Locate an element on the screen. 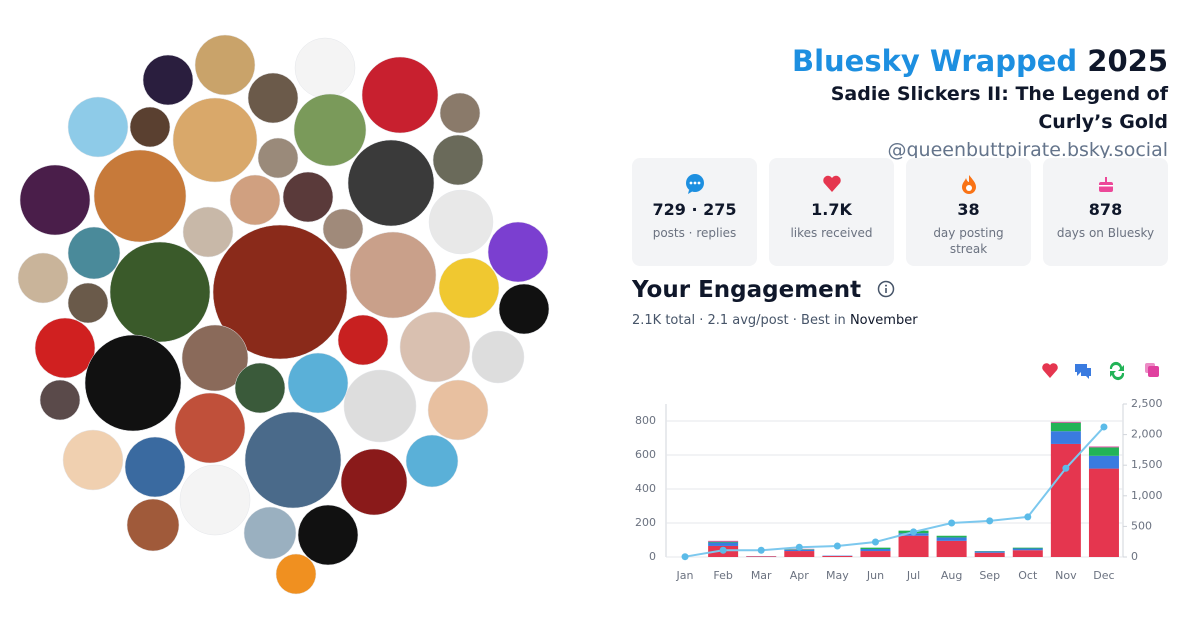 This screenshot has height=630, width=1200. y2-tick-label: 0 is located at coordinates (1134, 556).